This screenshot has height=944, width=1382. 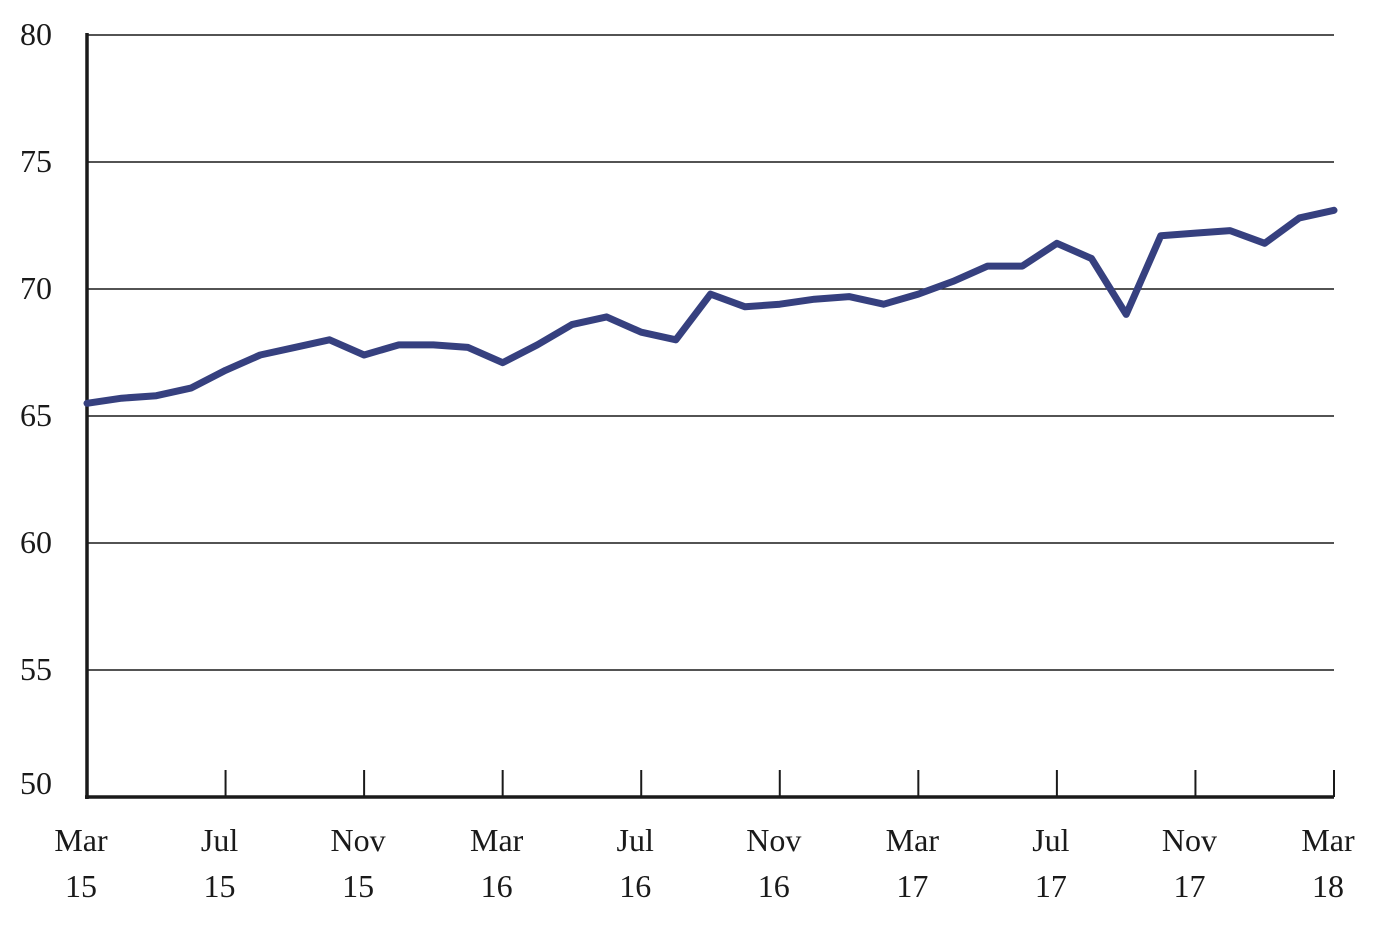 I want to click on x-tick-label: Jul 16, so click(x=635, y=863).